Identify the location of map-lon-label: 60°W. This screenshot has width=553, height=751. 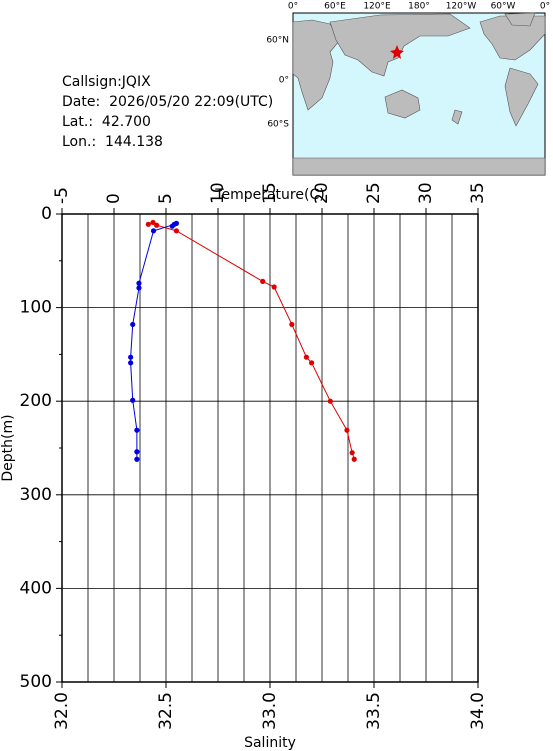
(503, 7).